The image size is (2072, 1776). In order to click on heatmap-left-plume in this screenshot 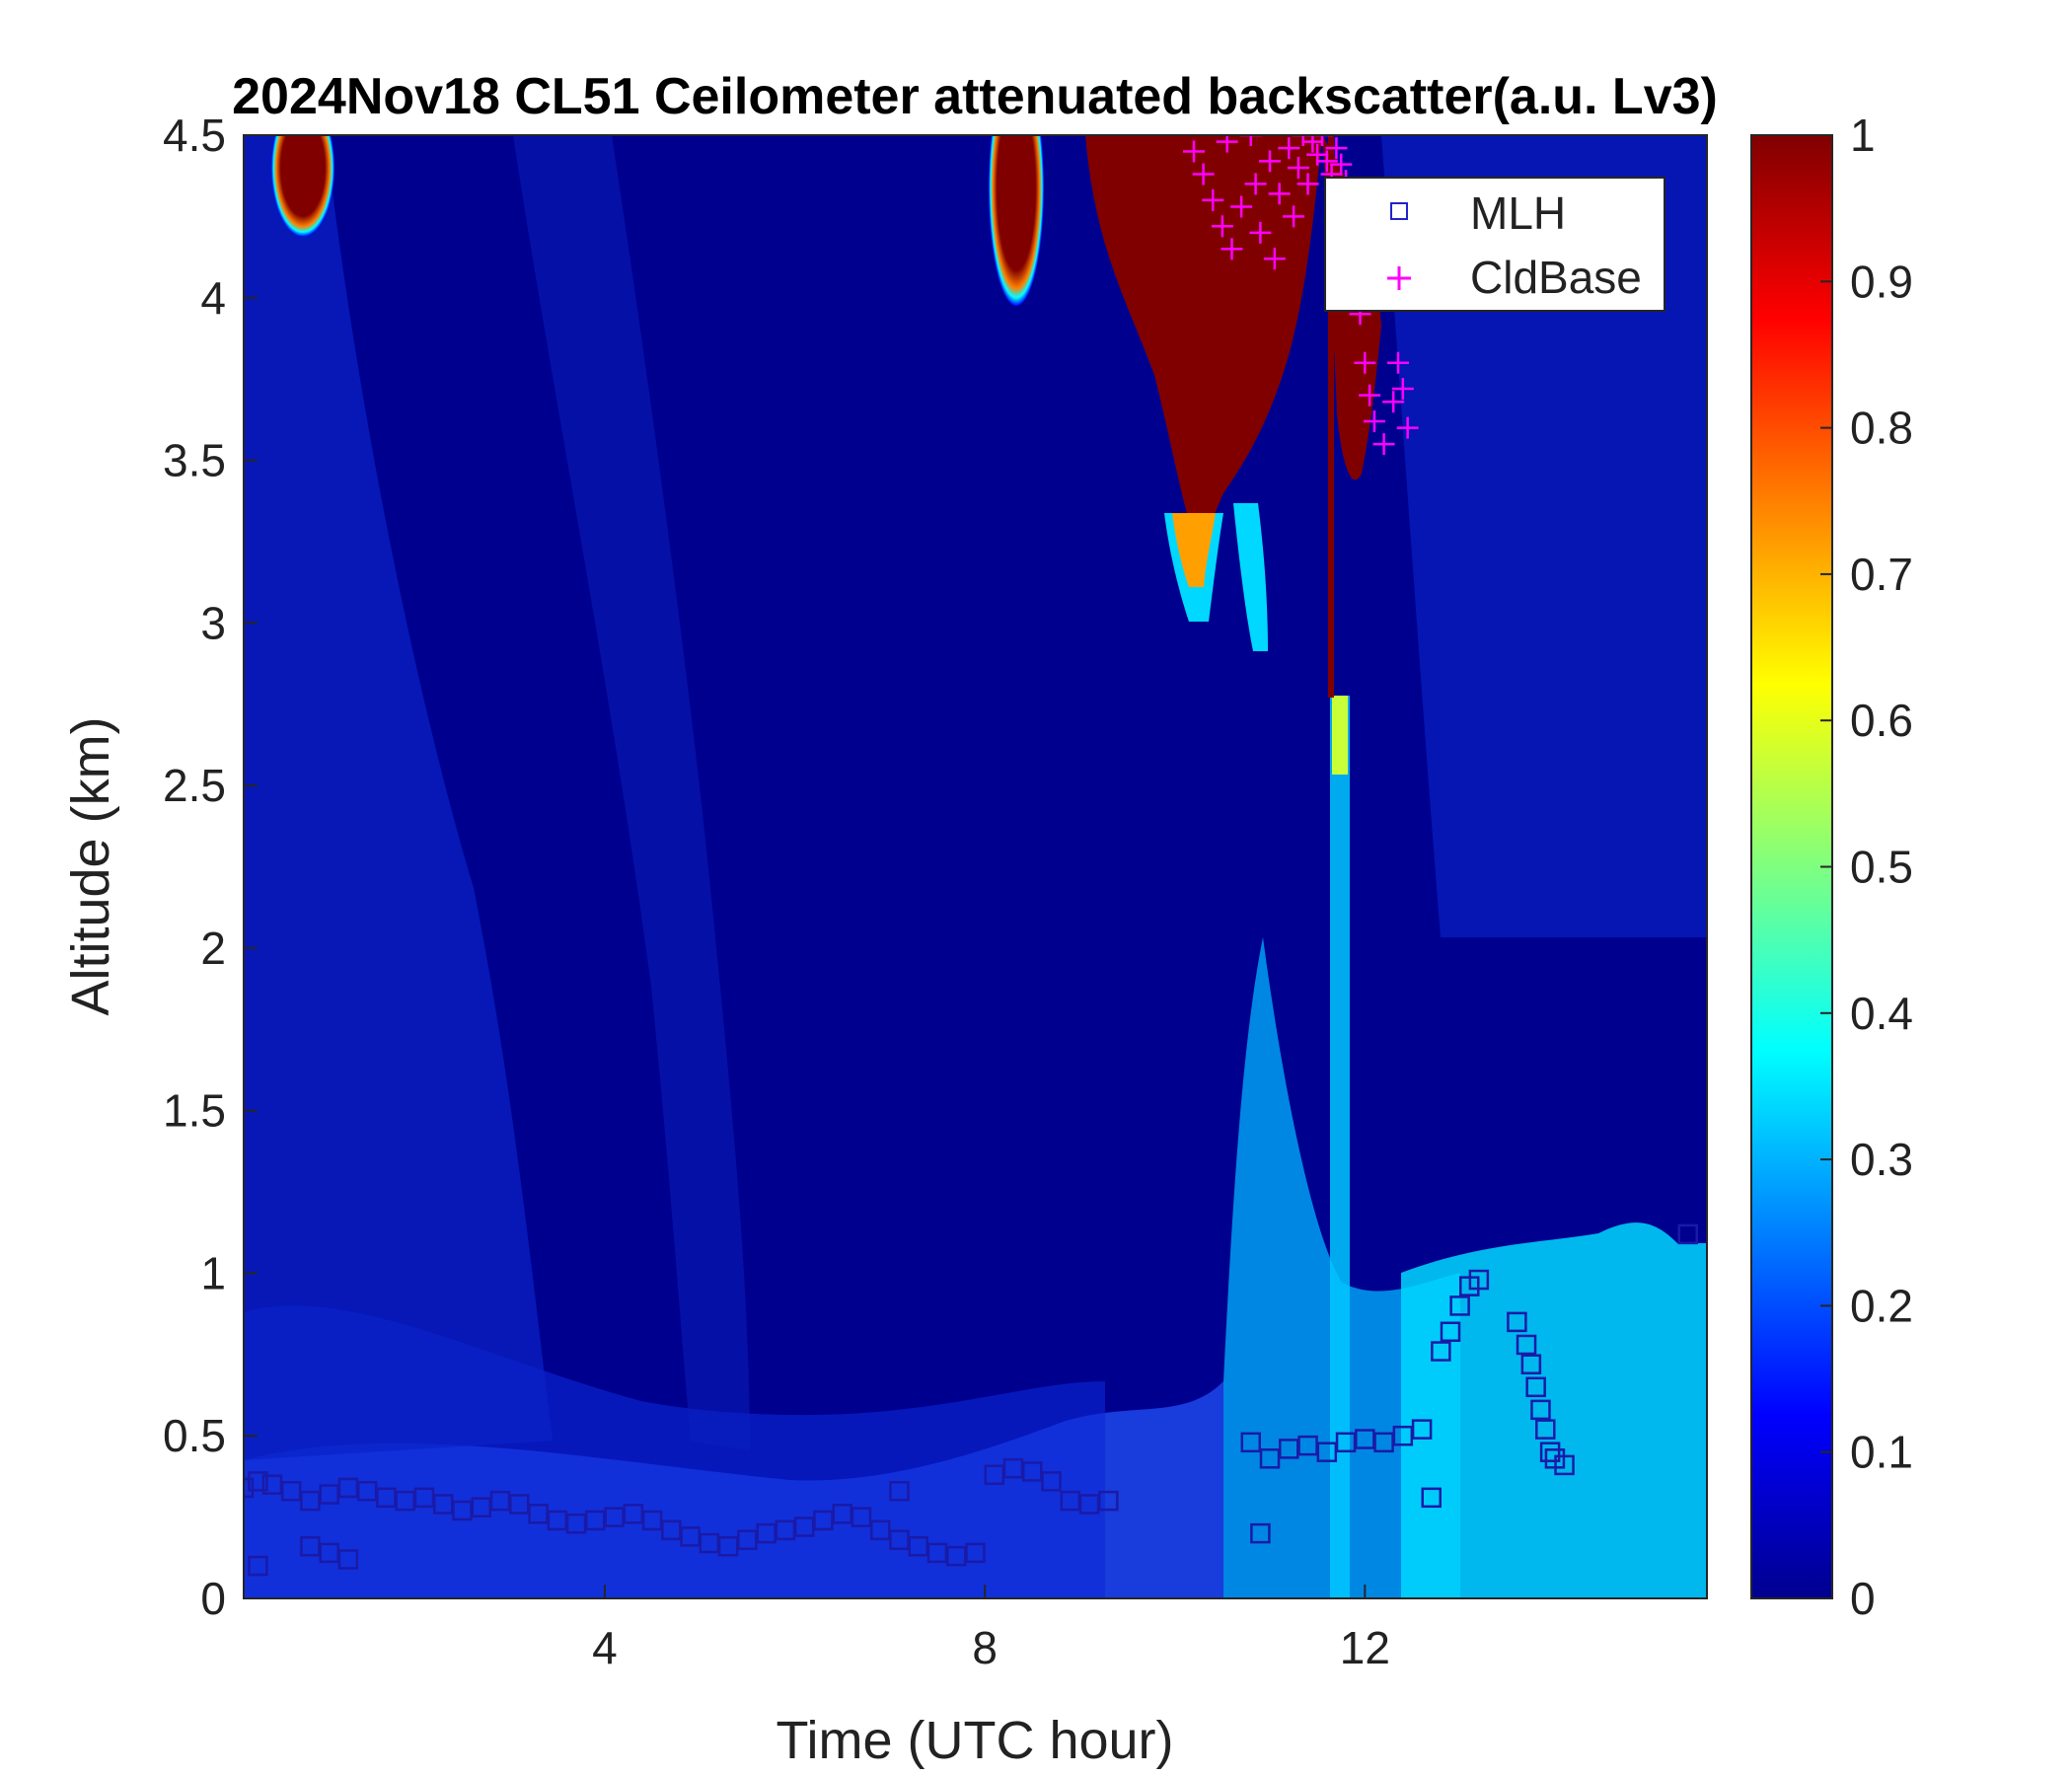, I will do `click(399, 798)`.